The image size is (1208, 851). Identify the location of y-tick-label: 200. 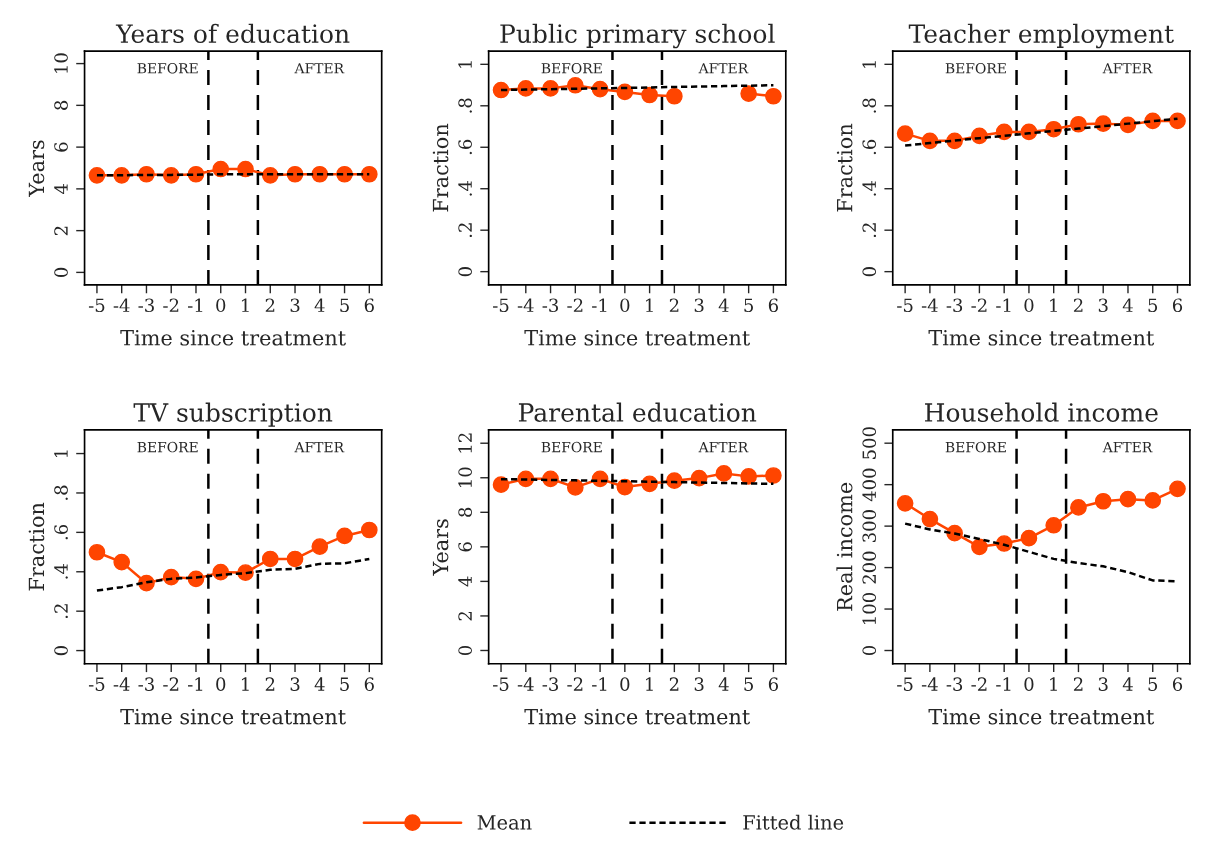
(869, 567).